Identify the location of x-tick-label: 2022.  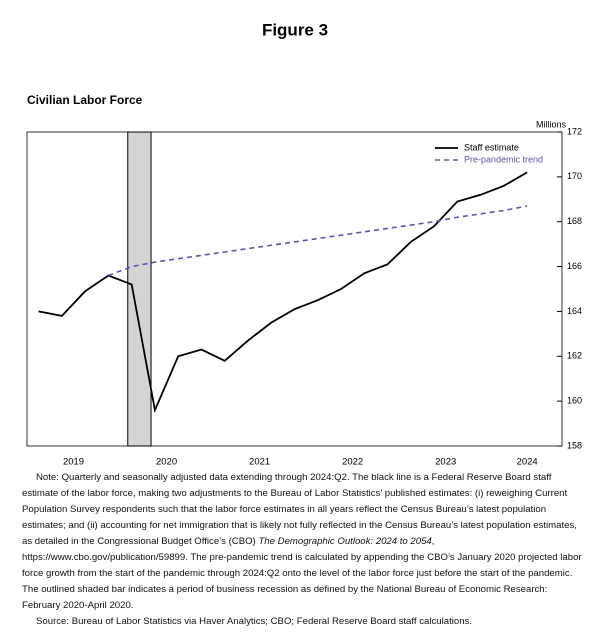
(352, 462).